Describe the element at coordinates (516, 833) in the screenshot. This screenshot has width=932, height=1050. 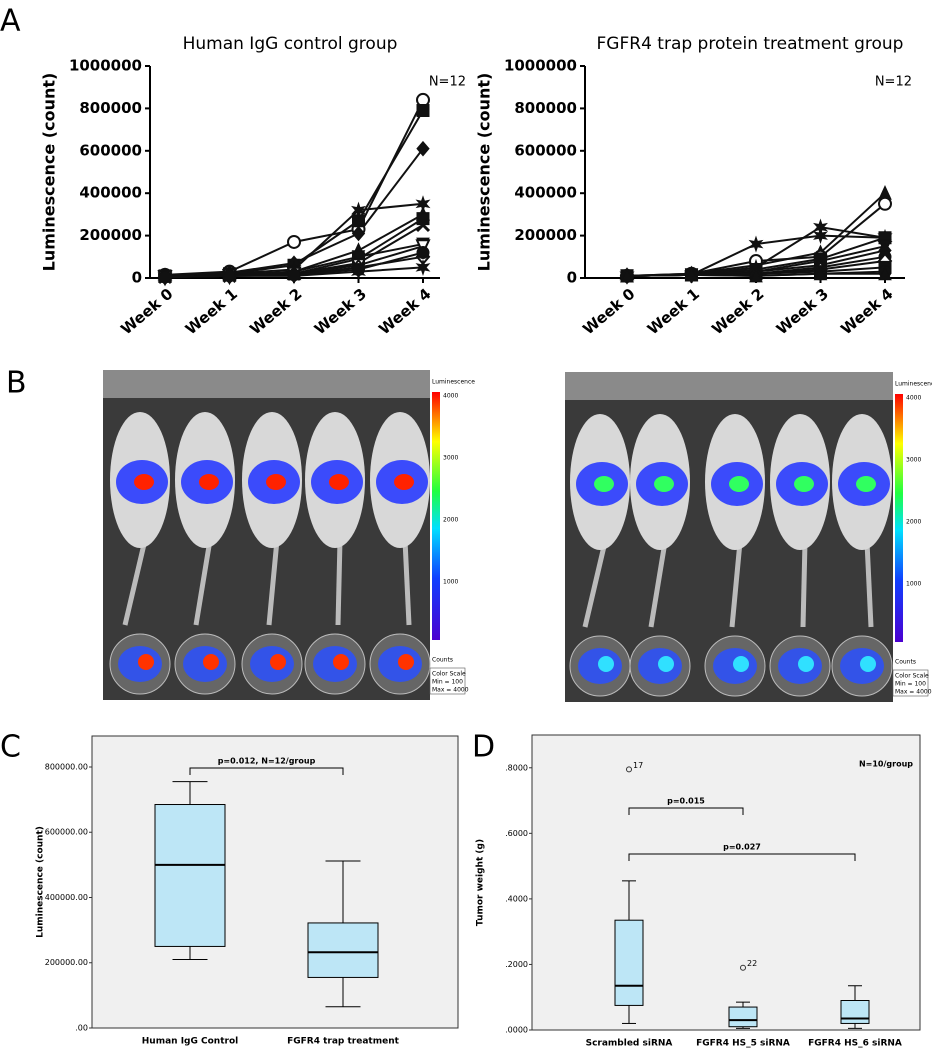
I see `y-tick-label: .6000` at that location.